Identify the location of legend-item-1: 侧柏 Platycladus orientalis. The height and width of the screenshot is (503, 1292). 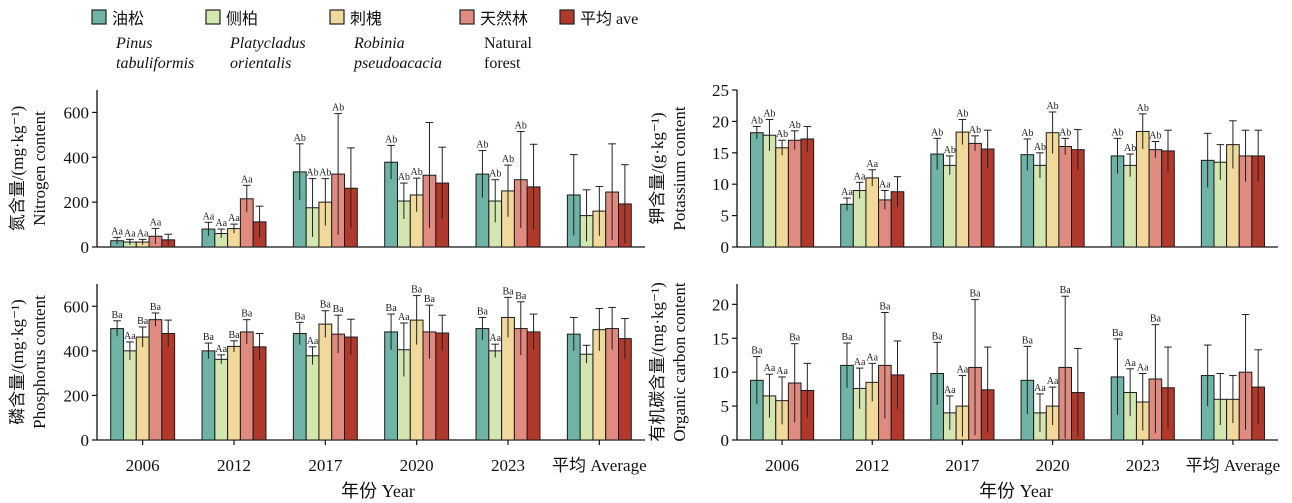
(255, 40).